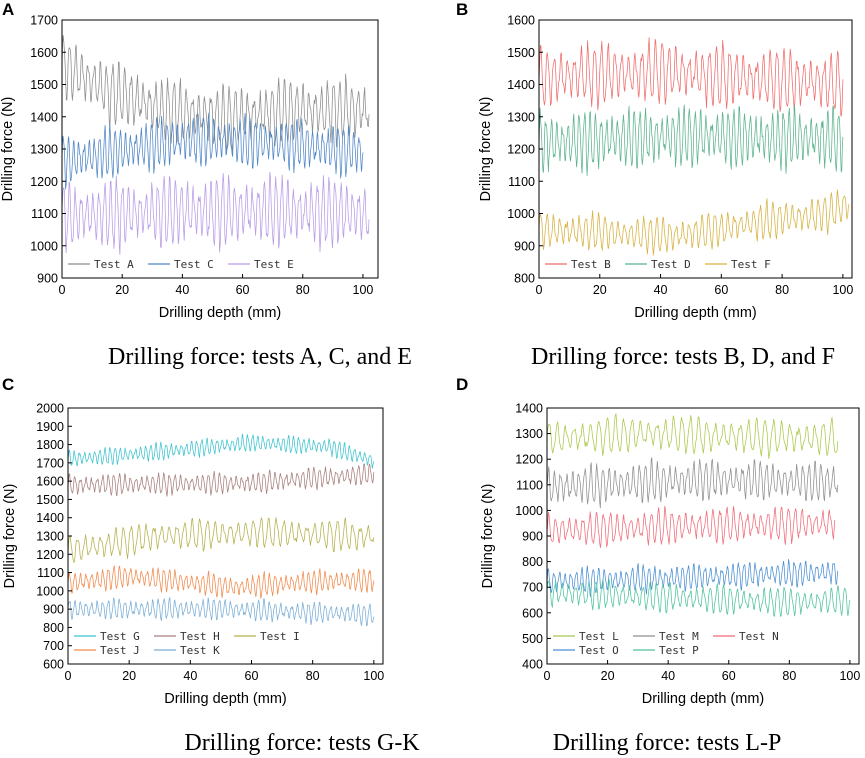  Describe the element at coordinates (532, 639) in the screenshot. I see `y-tick-label: 500` at that location.